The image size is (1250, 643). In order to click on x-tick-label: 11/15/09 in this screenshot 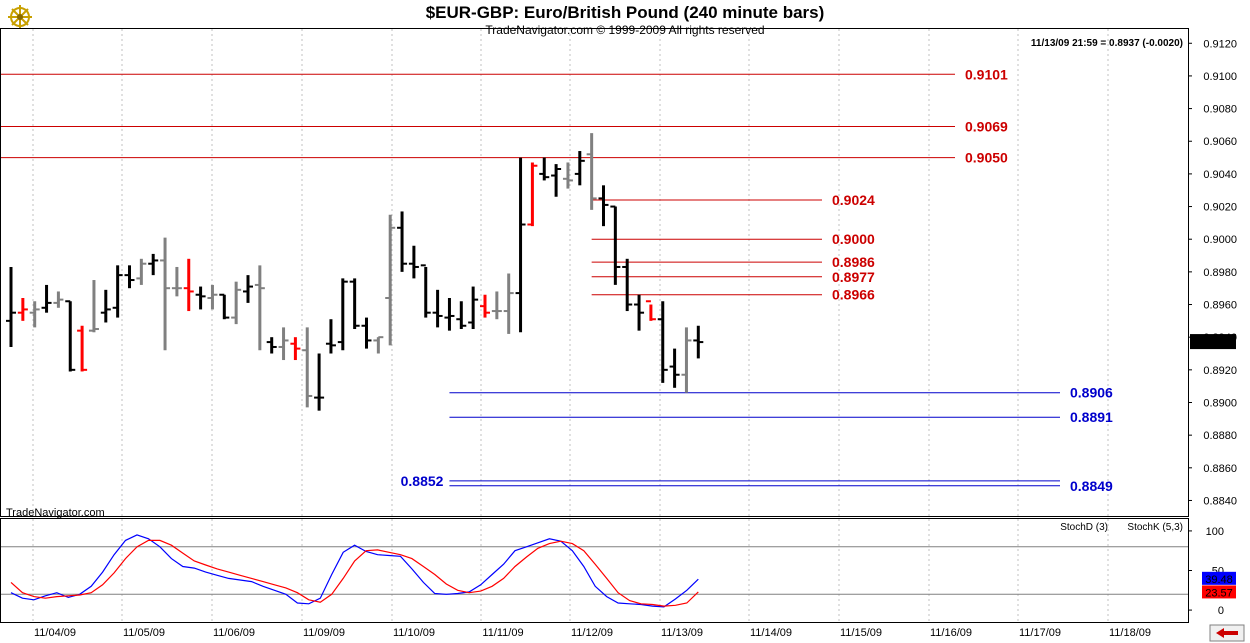, I will do `click(861, 633)`.